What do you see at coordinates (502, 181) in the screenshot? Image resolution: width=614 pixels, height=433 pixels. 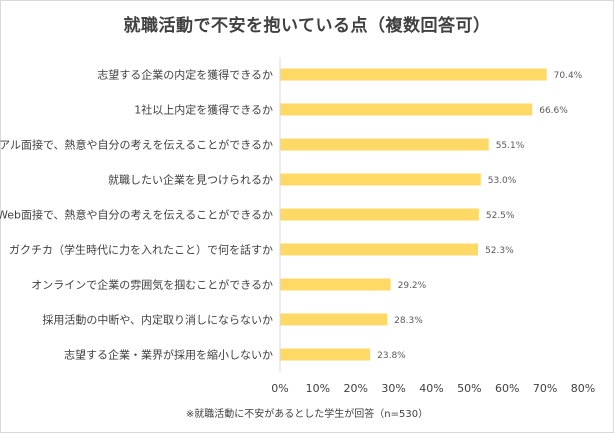 I see `value-label: 53.0%` at bounding box center [502, 181].